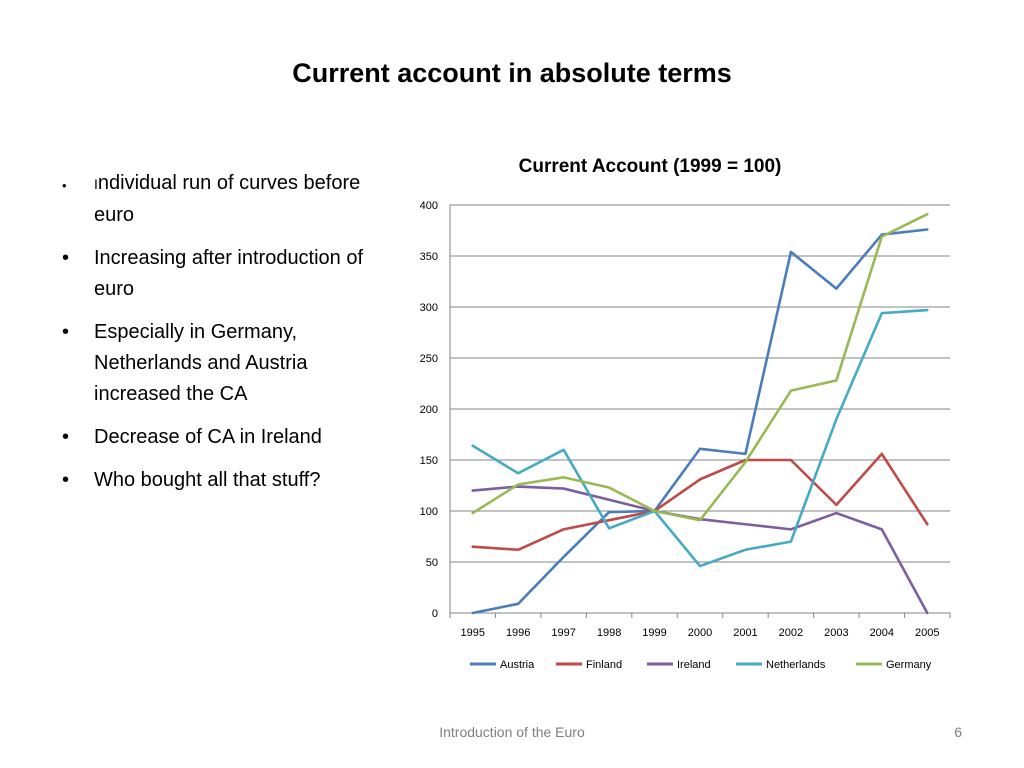 This screenshot has width=1024, height=768. What do you see at coordinates (517, 665) in the screenshot?
I see `legend-label: Austria` at bounding box center [517, 665].